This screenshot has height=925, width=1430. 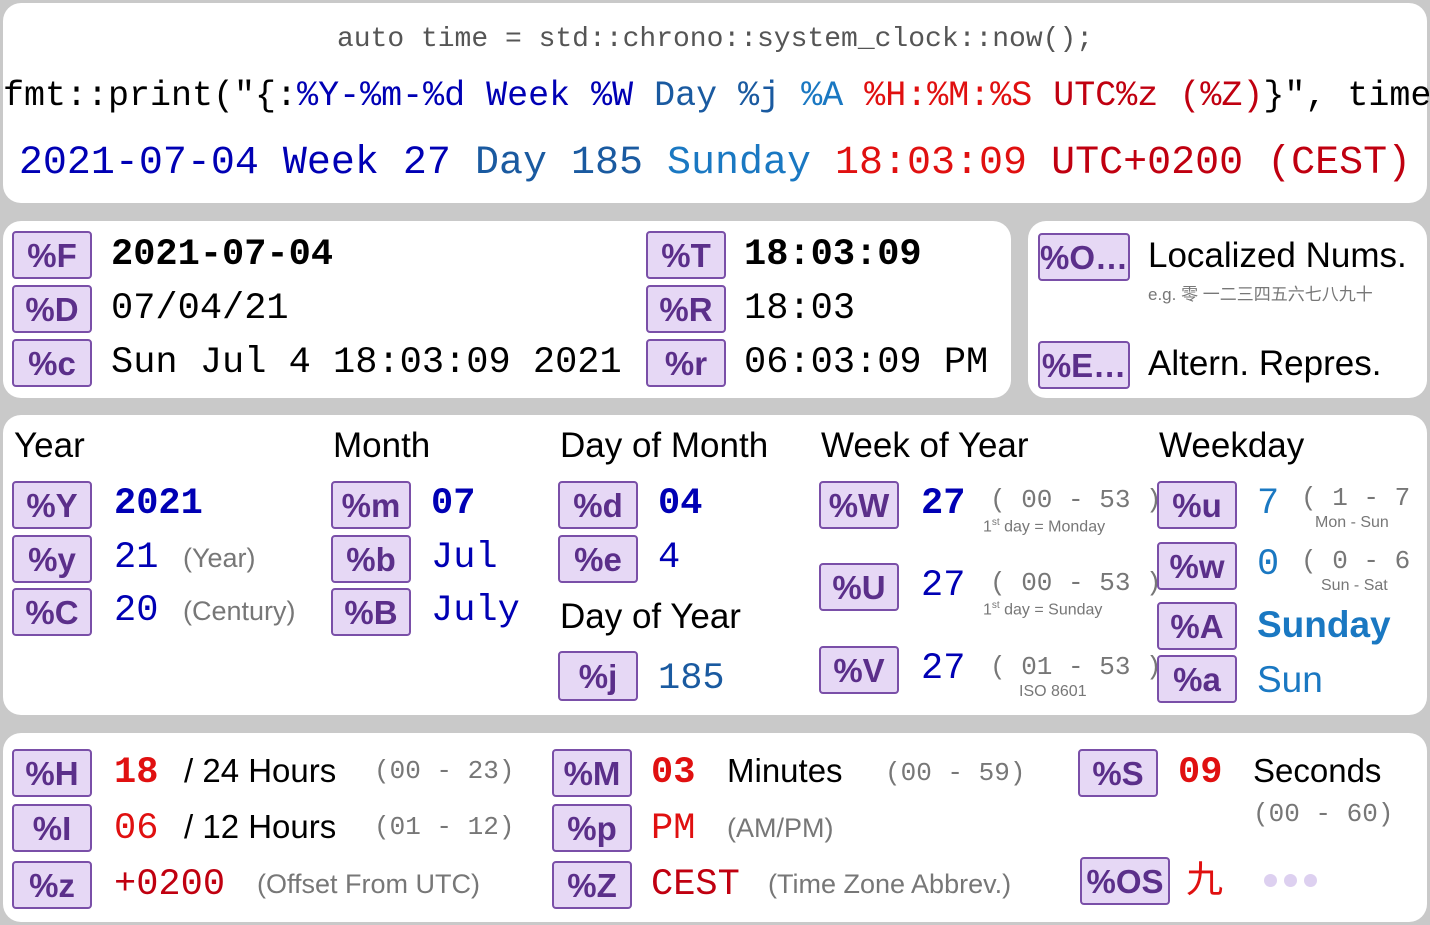 I want to click on value-H: 18, so click(x=136, y=773).